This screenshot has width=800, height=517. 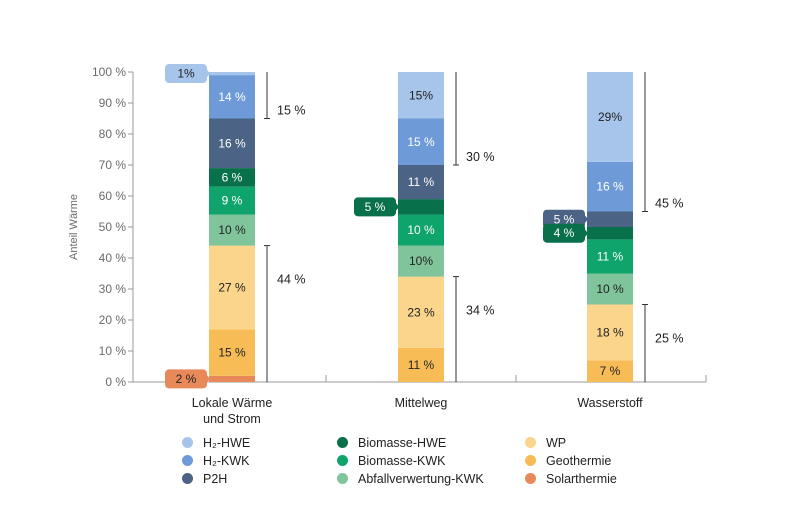 What do you see at coordinates (391, 443) in the screenshot?
I see `legend-item: Biomasse-HWE` at bounding box center [391, 443].